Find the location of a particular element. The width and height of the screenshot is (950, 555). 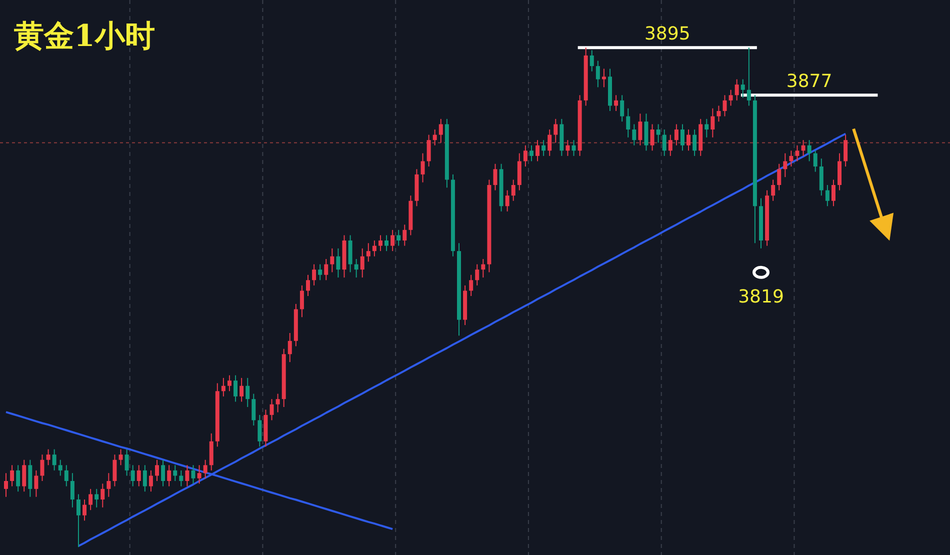

ref-line-label: 3877 is located at coordinates (809, 81).